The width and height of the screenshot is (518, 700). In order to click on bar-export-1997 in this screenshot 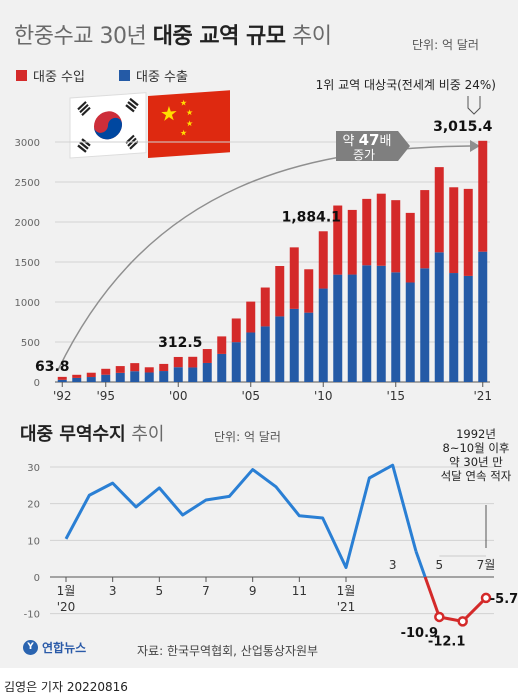, I will do `click(135, 376)`.